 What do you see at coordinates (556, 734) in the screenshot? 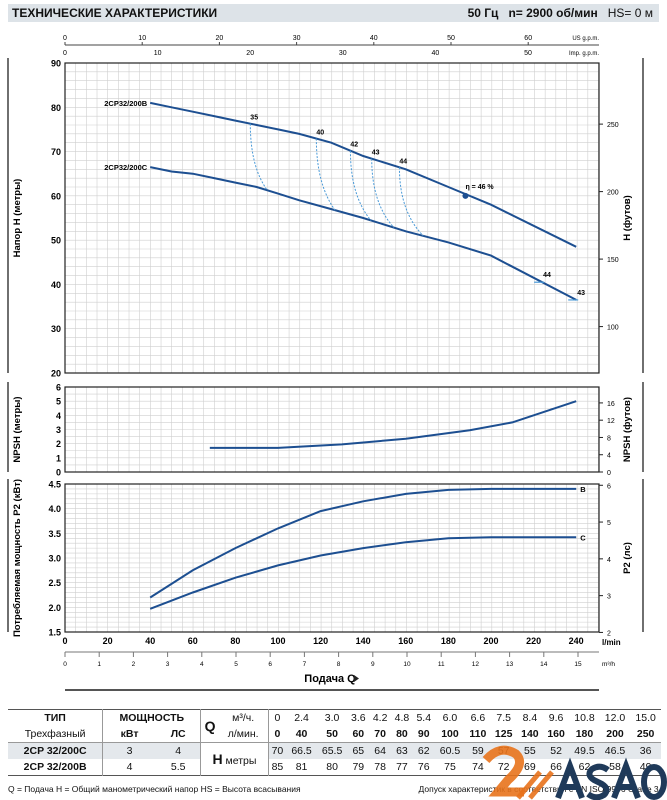
I see `q-lmin-cell: 160` at bounding box center [556, 734].